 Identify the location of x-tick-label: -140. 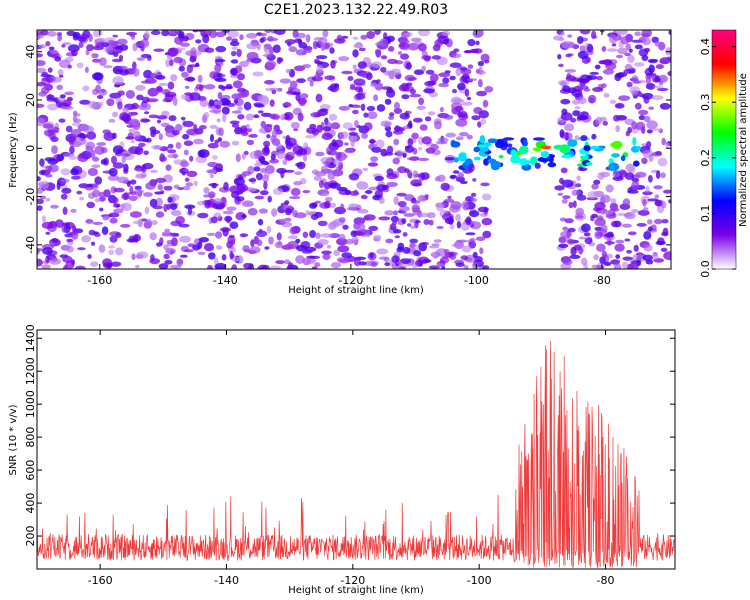
(225, 280).